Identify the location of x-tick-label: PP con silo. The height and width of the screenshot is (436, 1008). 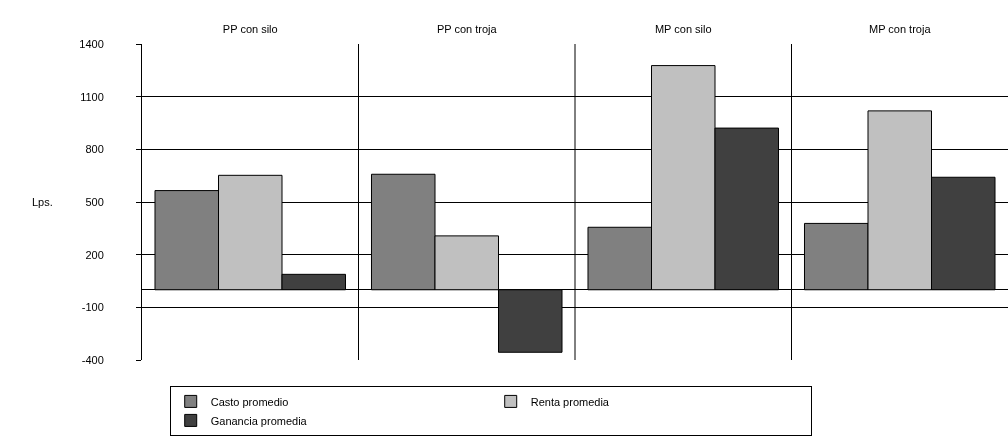
(250, 28).